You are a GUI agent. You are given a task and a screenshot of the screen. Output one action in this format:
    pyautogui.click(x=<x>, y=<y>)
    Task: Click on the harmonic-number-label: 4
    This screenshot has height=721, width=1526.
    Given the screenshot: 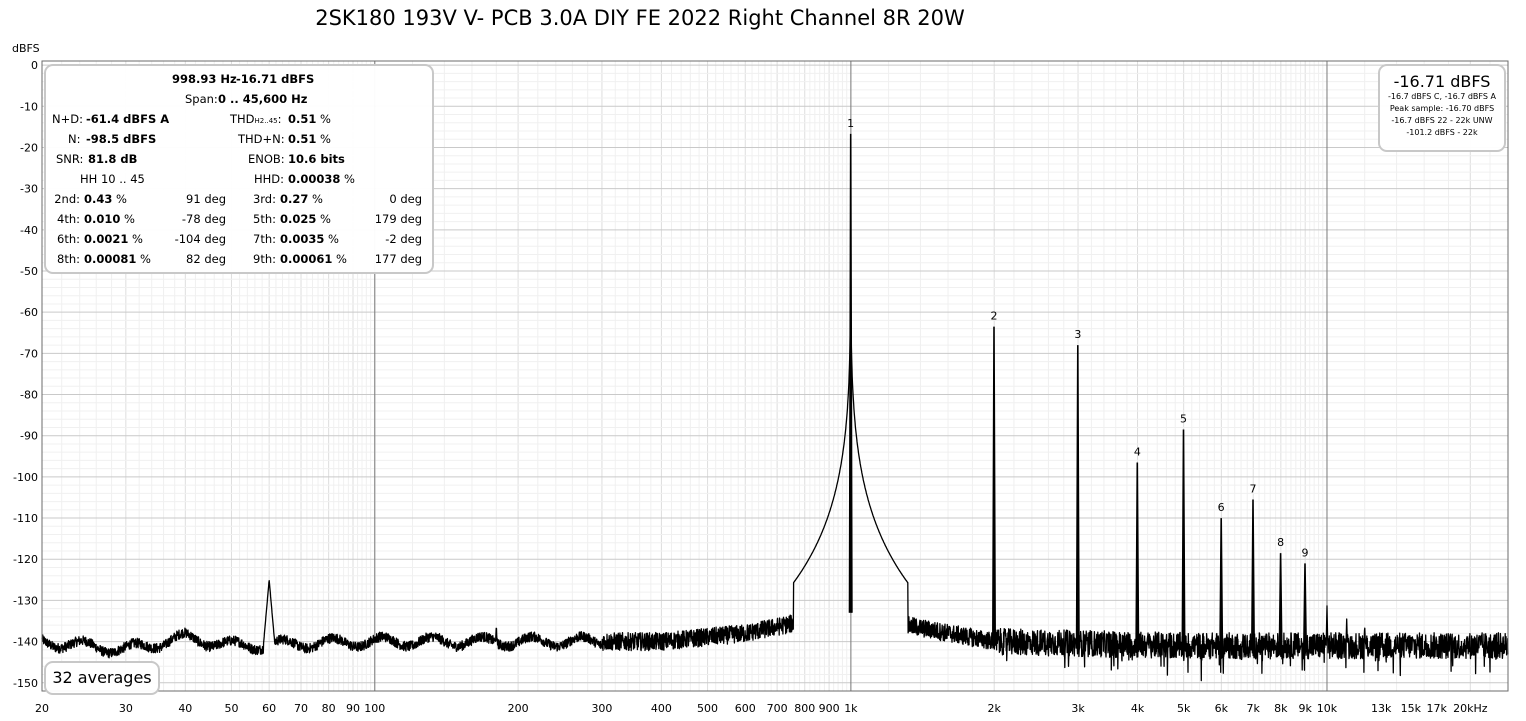 What is the action you would take?
    pyautogui.click(x=1137, y=451)
    